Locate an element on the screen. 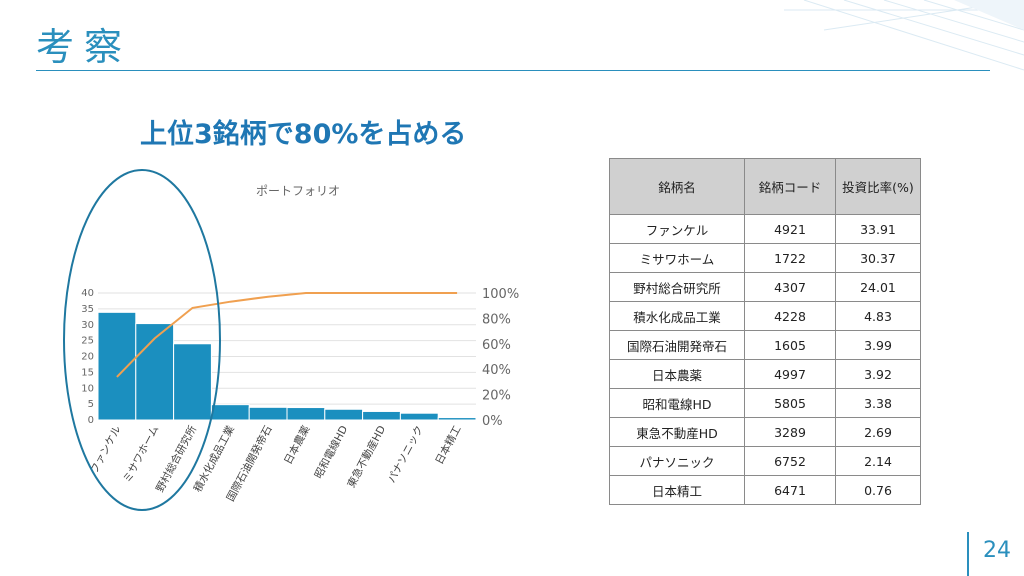 This screenshot has width=1024, height=576. cell-name: ファンケル is located at coordinates (677, 229).